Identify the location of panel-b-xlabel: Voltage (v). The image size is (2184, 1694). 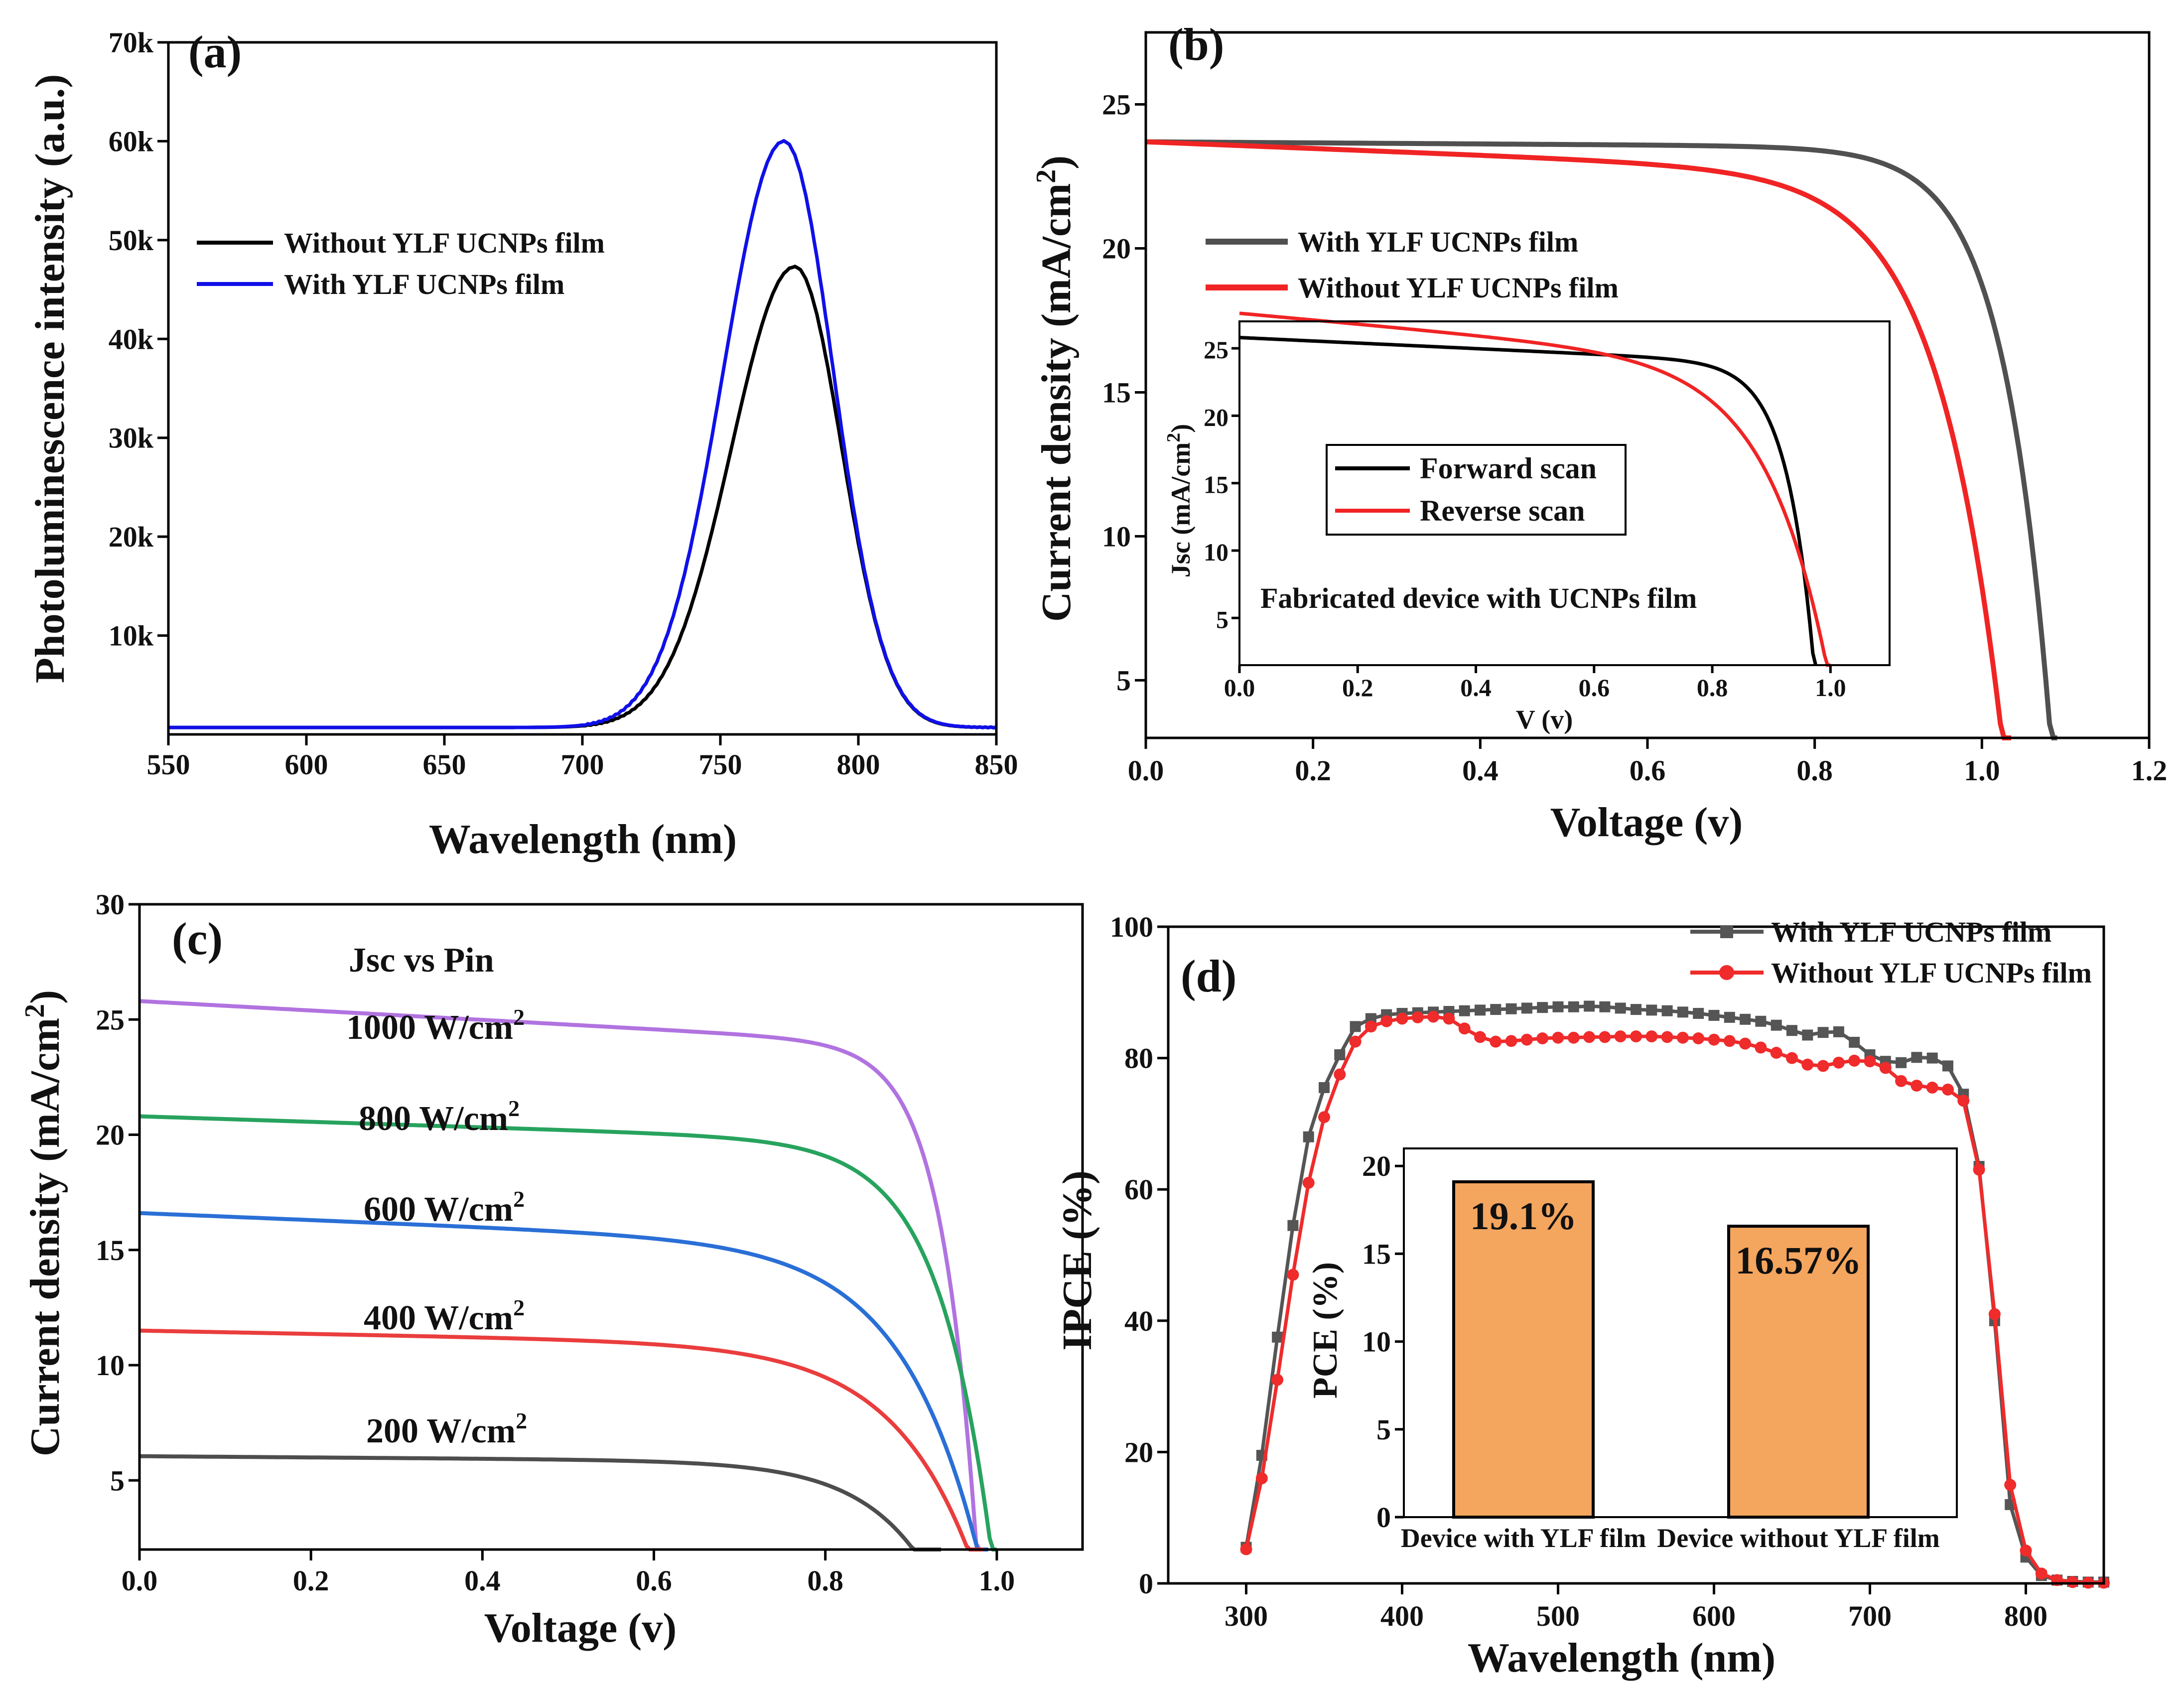
(1646, 822).